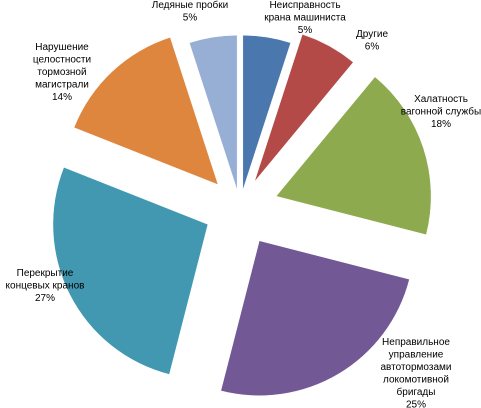  Describe the element at coordinates (190, 5) in the screenshot. I see `slice-name-line: Ледяные пробки` at that location.